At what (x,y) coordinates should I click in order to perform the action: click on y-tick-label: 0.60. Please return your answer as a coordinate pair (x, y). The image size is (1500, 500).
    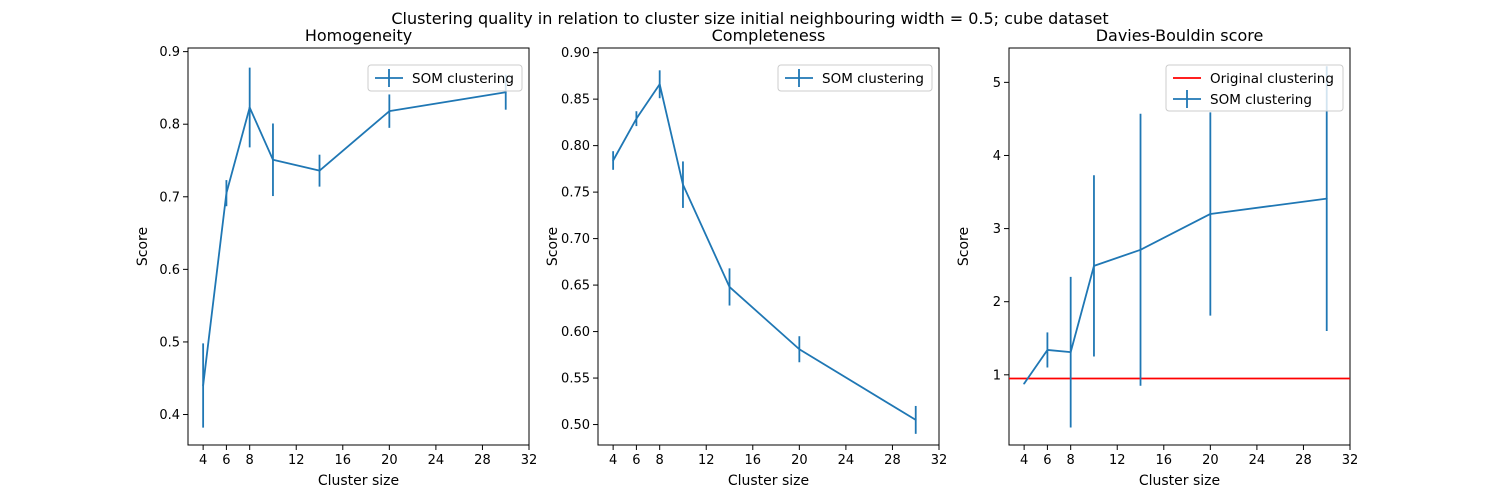
    Looking at the image, I should click on (575, 332).